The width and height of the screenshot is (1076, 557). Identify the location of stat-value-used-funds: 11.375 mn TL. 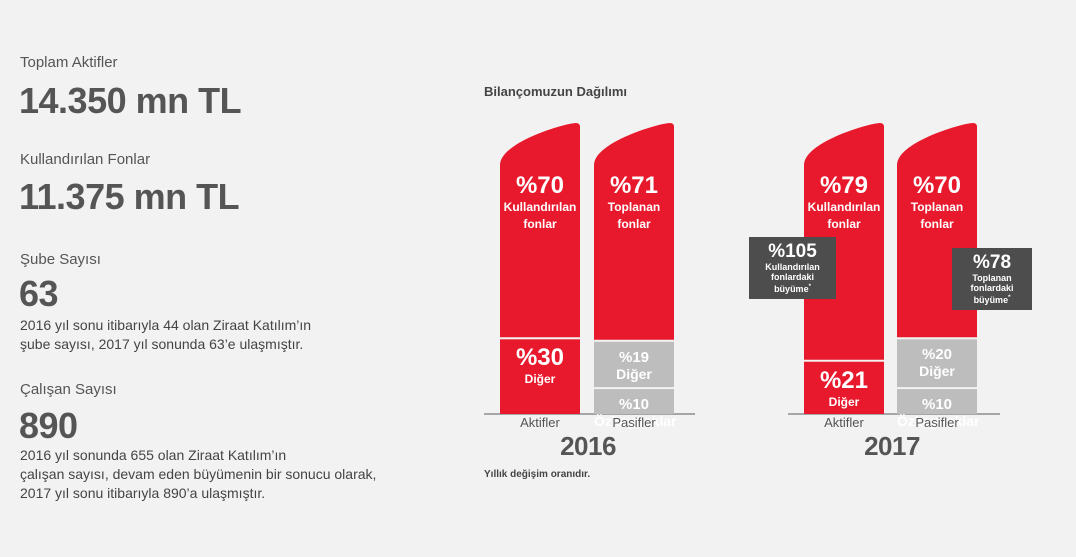
(129, 196).